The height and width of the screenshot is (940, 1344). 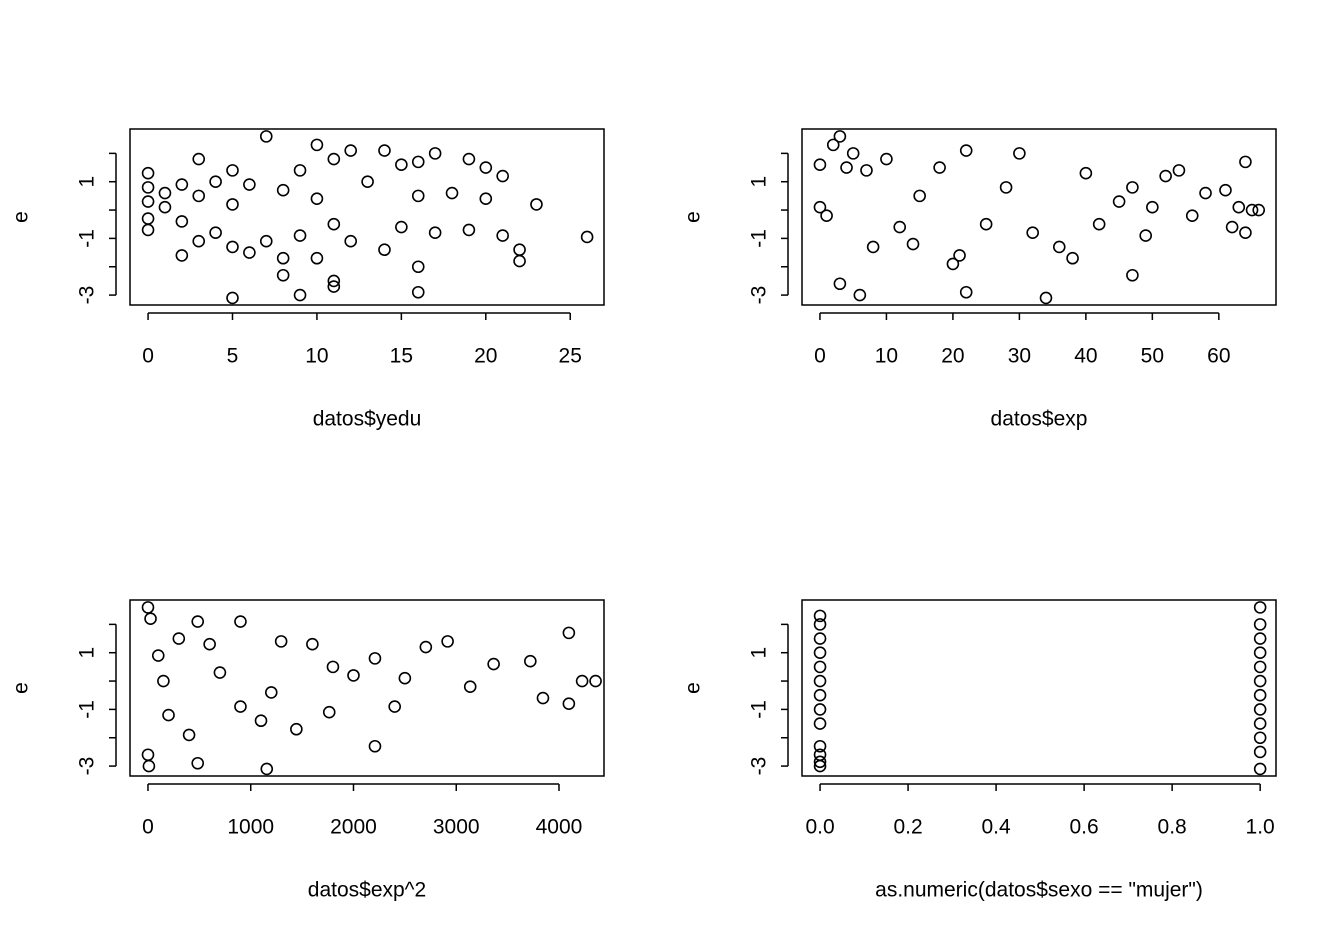 What do you see at coordinates (87, 238) in the screenshot?
I see `y-tick-label: -1` at bounding box center [87, 238].